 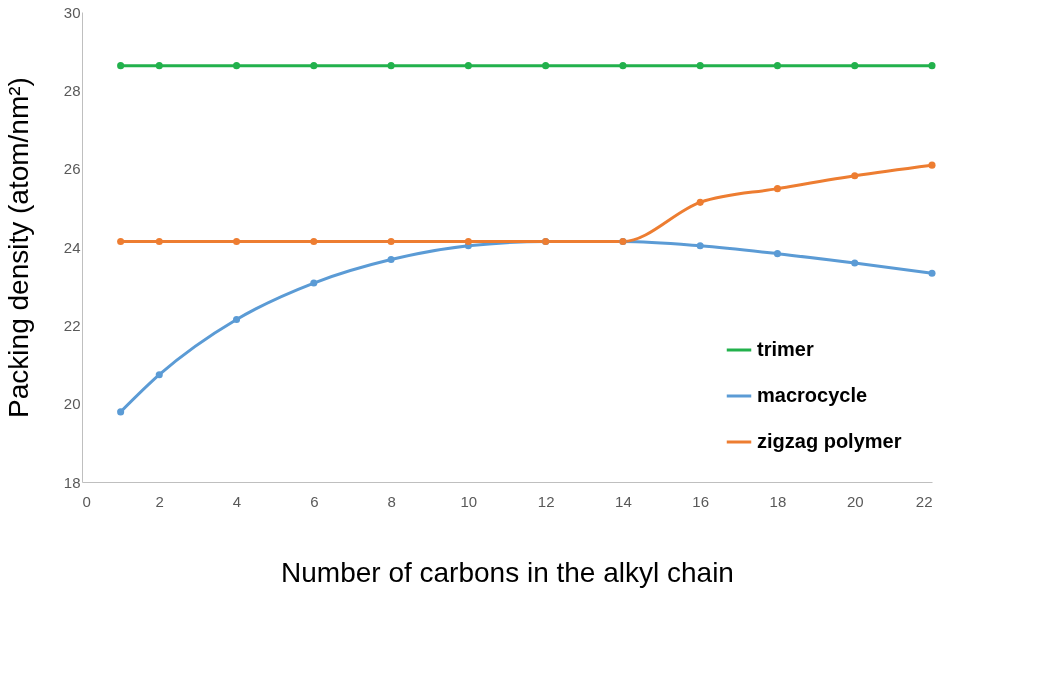 What do you see at coordinates (72, 404) in the screenshot?
I see `y-tick-label: 20` at bounding box center [72, 404].